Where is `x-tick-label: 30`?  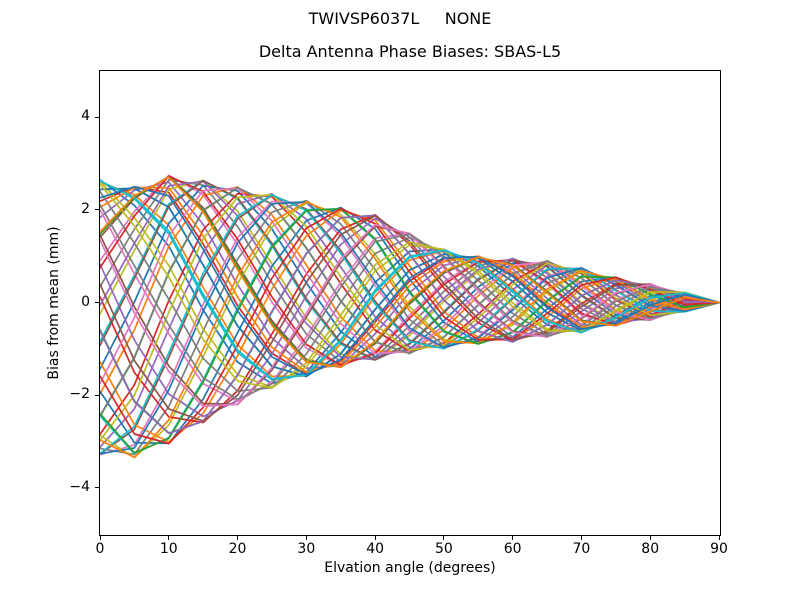
x-tick-label: 30 is located at coordinates (306, 549).